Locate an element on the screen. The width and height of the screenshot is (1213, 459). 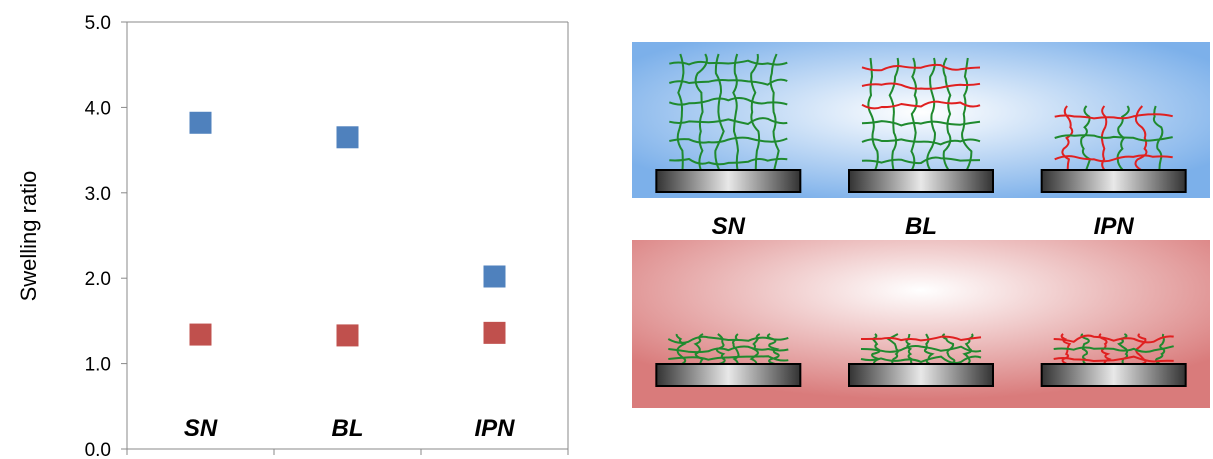
y-tick-label: 0.0 is located at coordinates (98, 449).